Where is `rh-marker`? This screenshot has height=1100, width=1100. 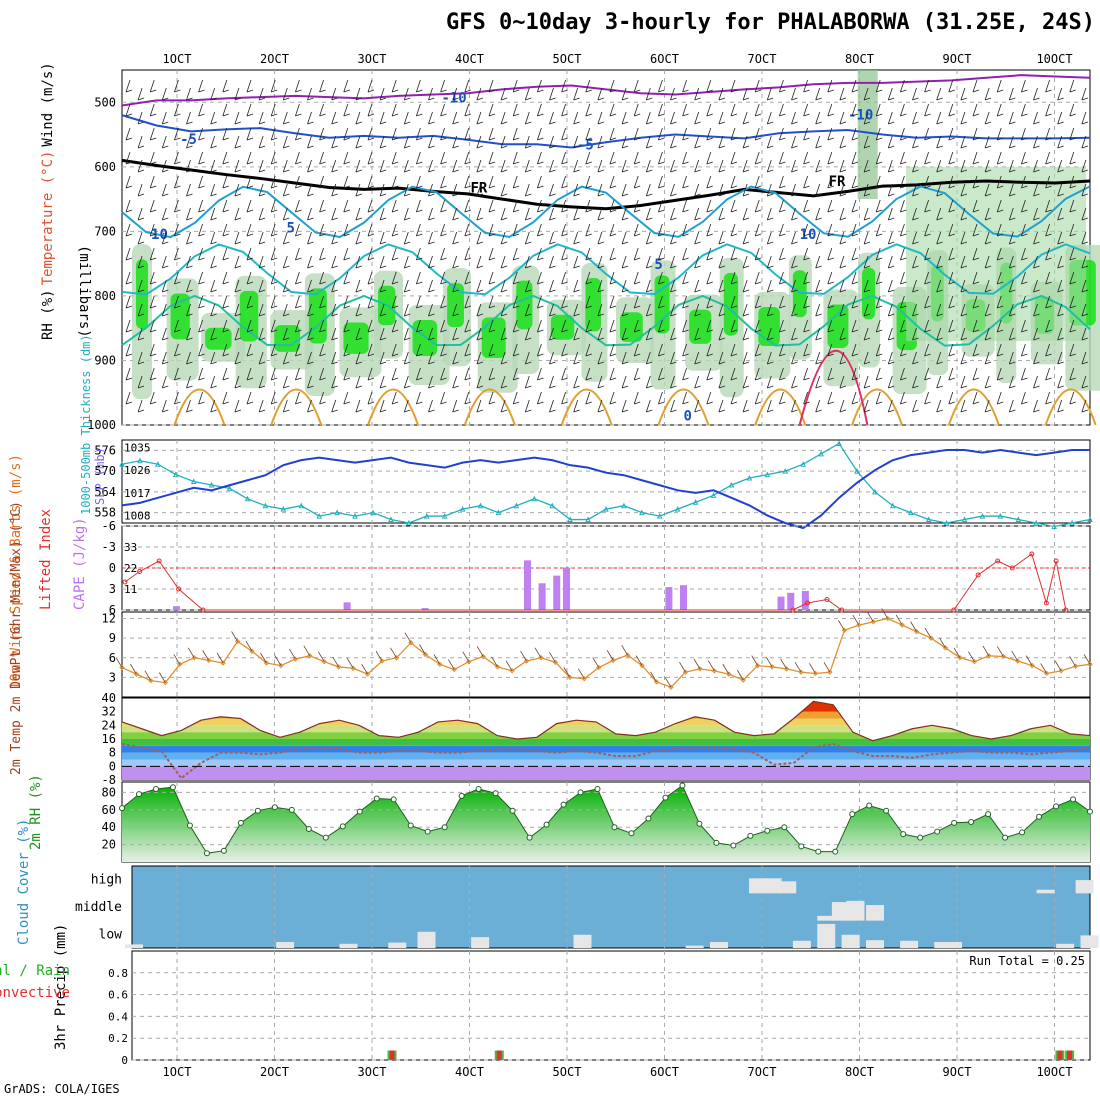
rh-marker is located at coordinates (614, 827).